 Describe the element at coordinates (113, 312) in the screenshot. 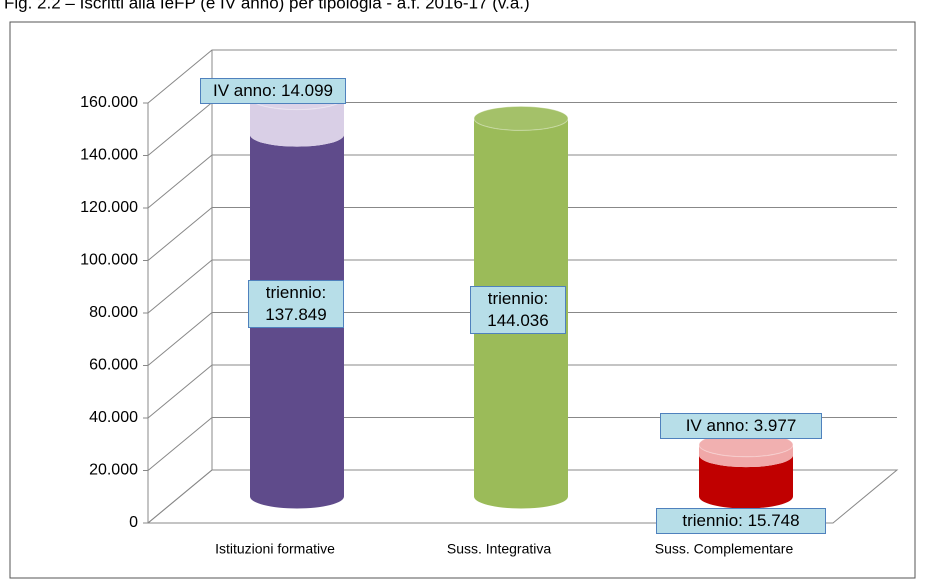

I see `y-tick-label: 80.000` at that location.